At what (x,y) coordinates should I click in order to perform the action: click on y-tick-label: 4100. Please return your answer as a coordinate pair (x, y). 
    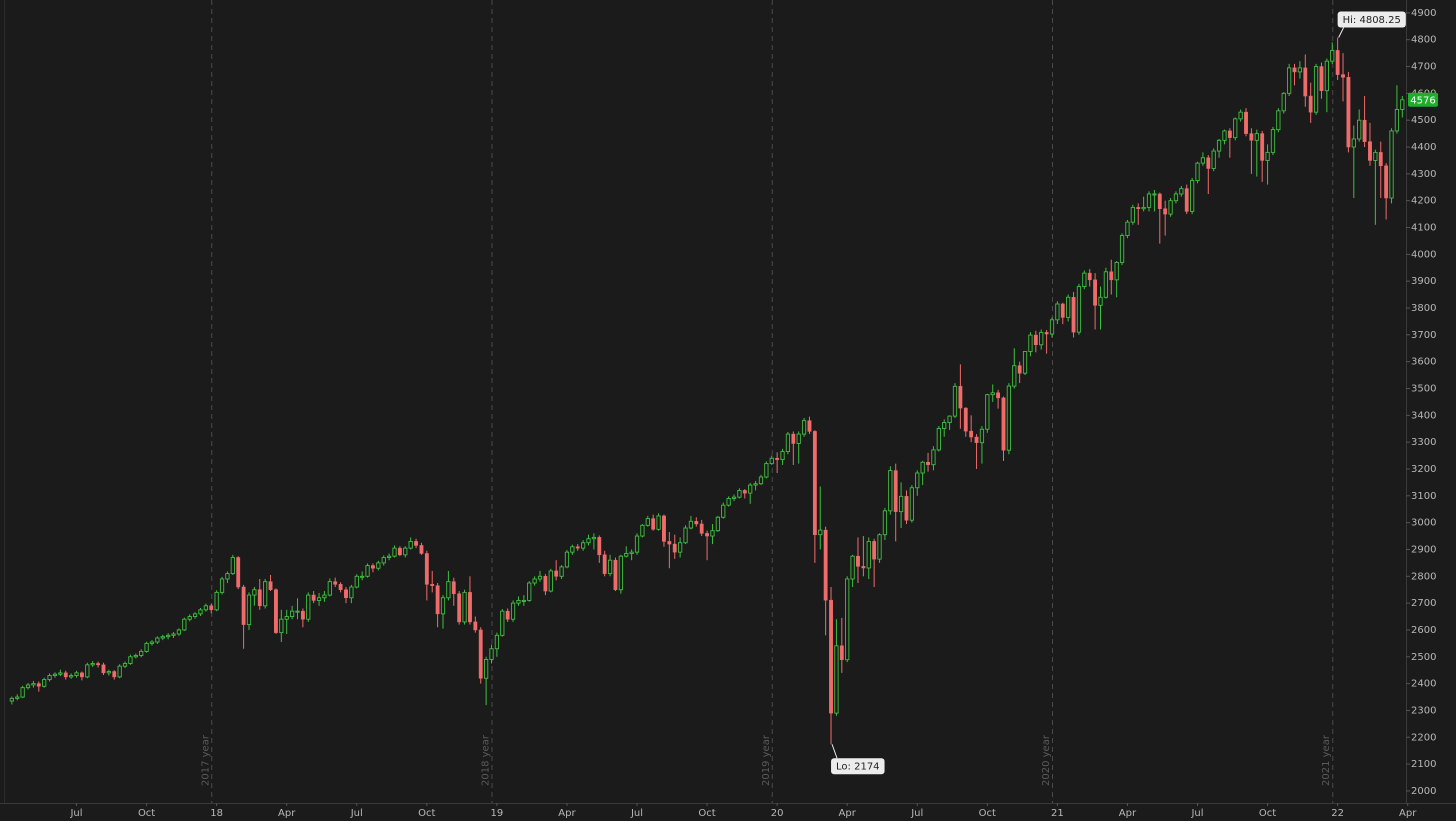
    Looking at the image, I should click on (1423, 228).